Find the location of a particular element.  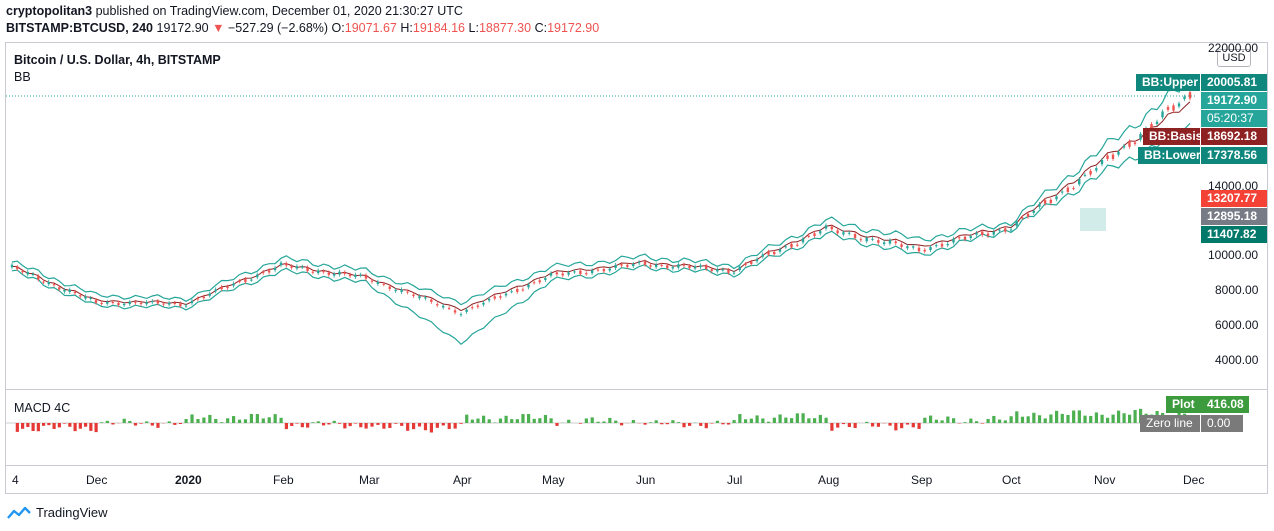

time-axis is located at coordinates (636, 480).